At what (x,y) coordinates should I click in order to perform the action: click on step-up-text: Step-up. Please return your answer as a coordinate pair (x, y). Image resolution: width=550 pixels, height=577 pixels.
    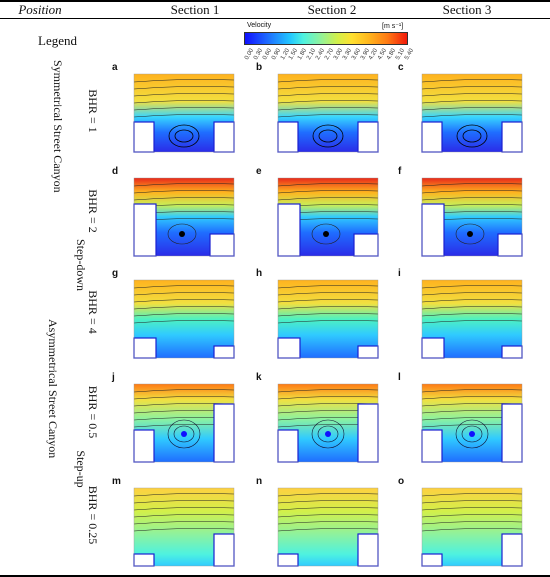
    Looking at the image, I should click on (81, 469).